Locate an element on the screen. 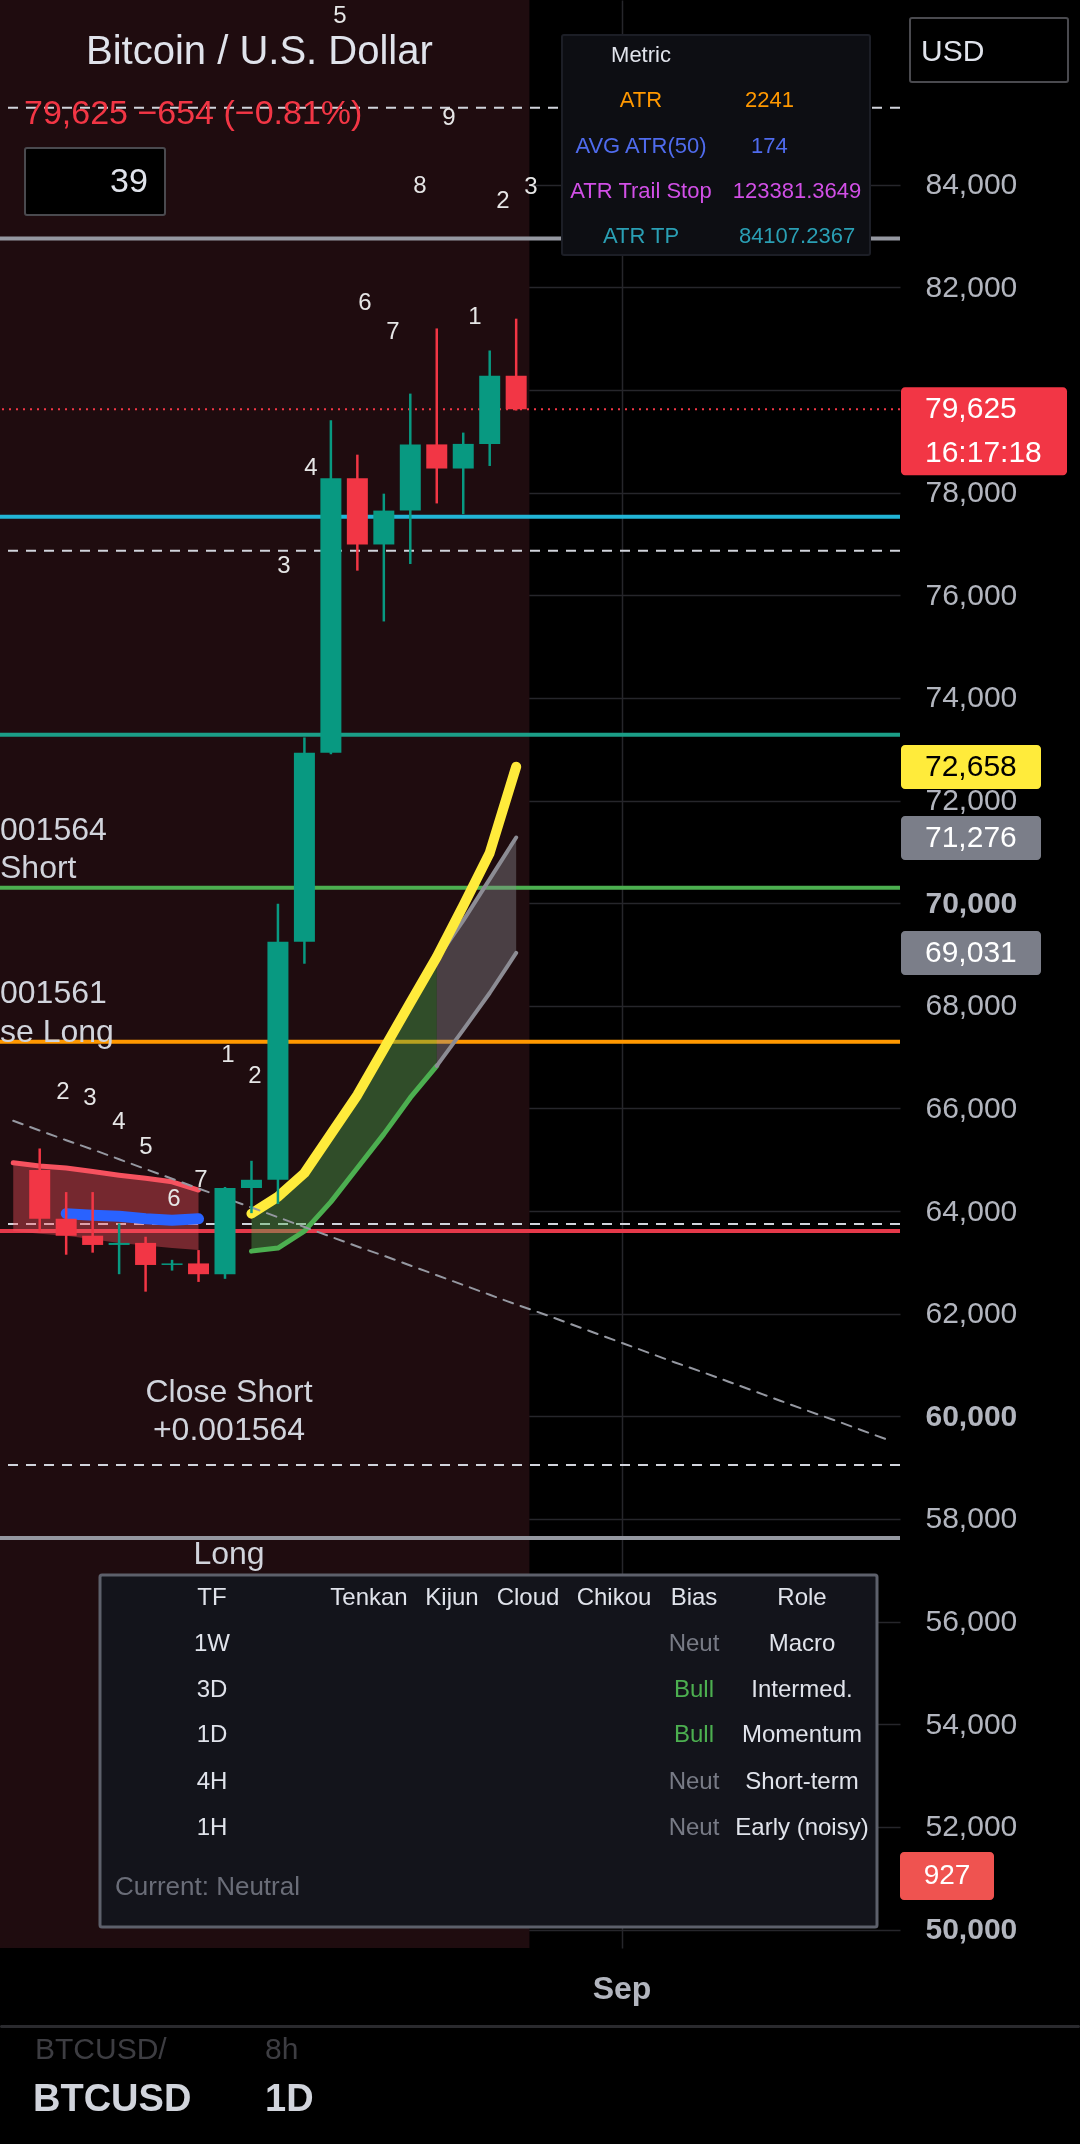 The height and width of the screenshot is (2144, 1080). y-tick-label: 76,000 is located at coordinates (971, 594).